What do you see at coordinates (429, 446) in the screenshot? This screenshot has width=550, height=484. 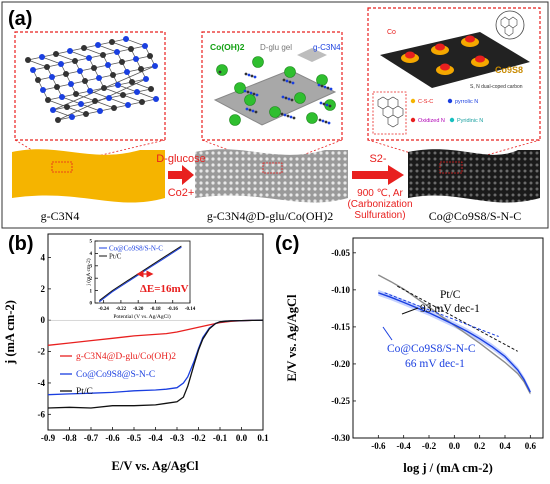 I see `panel-c-xtick-label: -0.2` at bounding box center [429, 446].